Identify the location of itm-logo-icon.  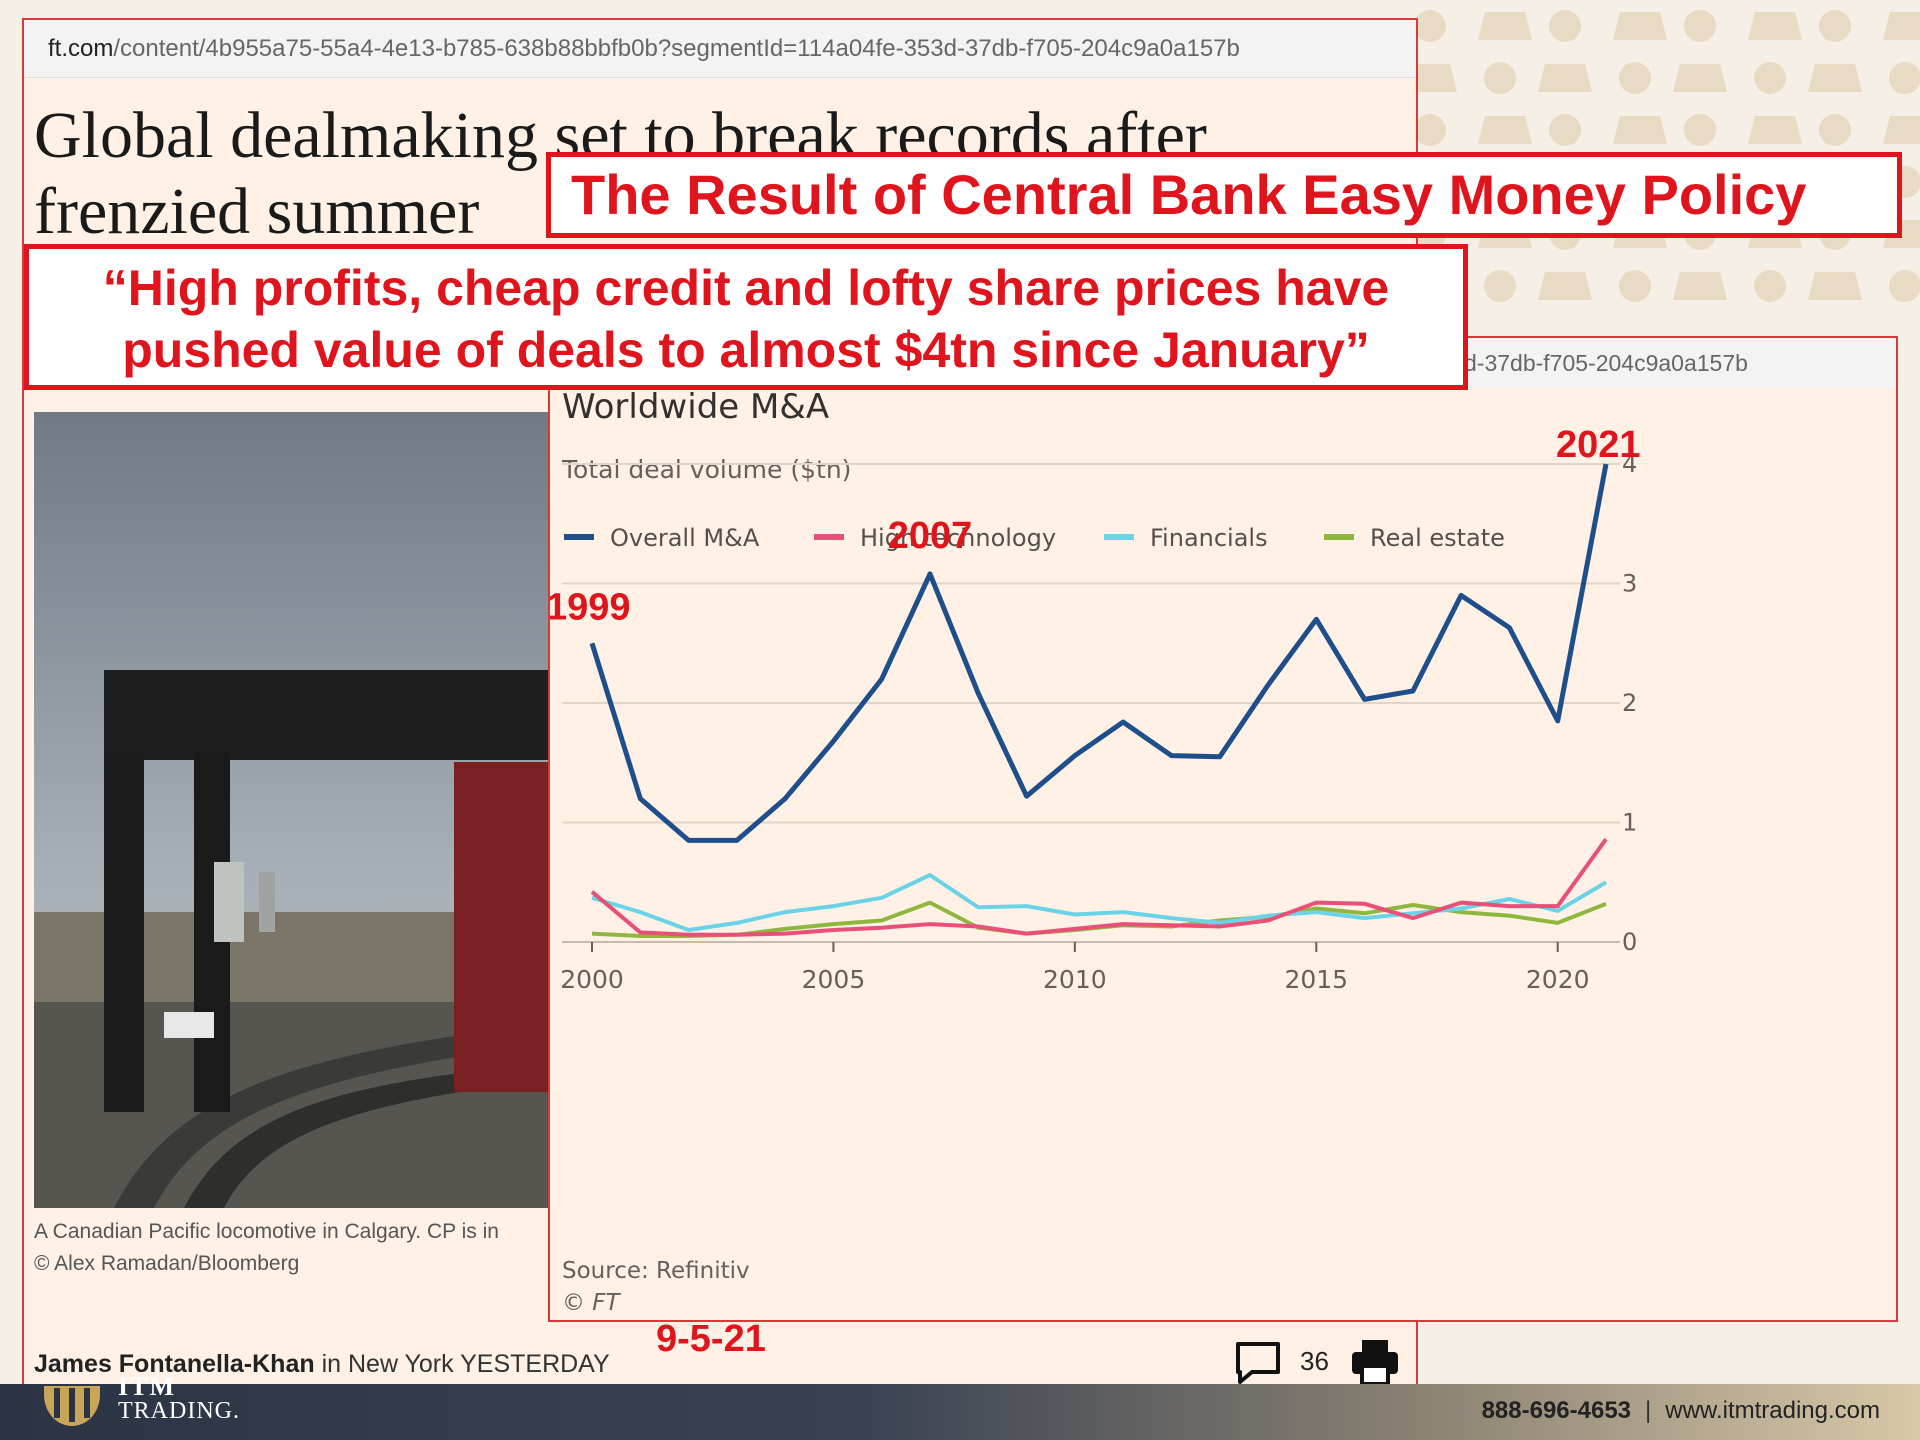
(72, 1406).